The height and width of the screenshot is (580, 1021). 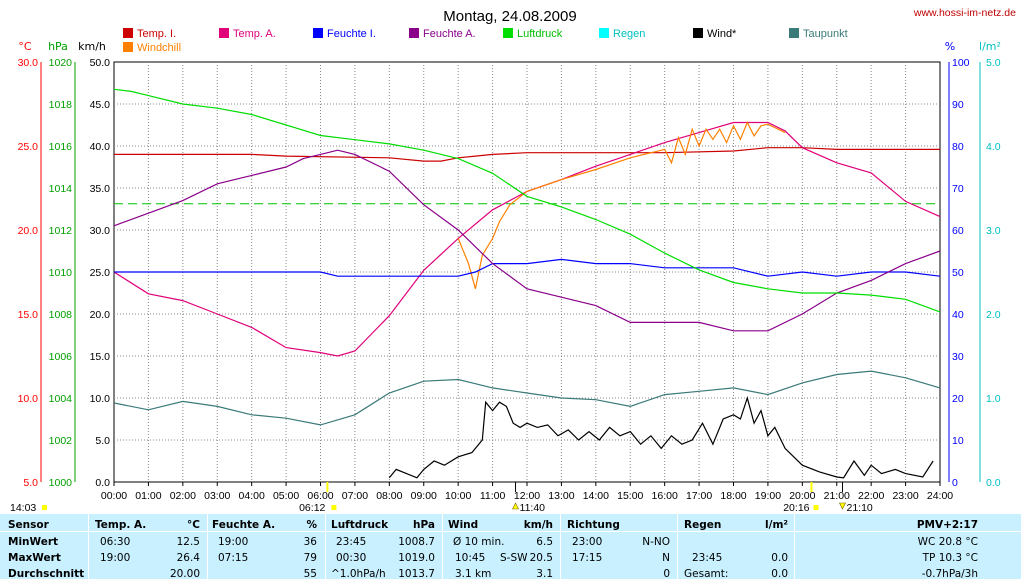 What do you see at coordinates (115, 542) in the screenshot?
I see `min-temp-time: 06:30` at bounding box center [115, 542].